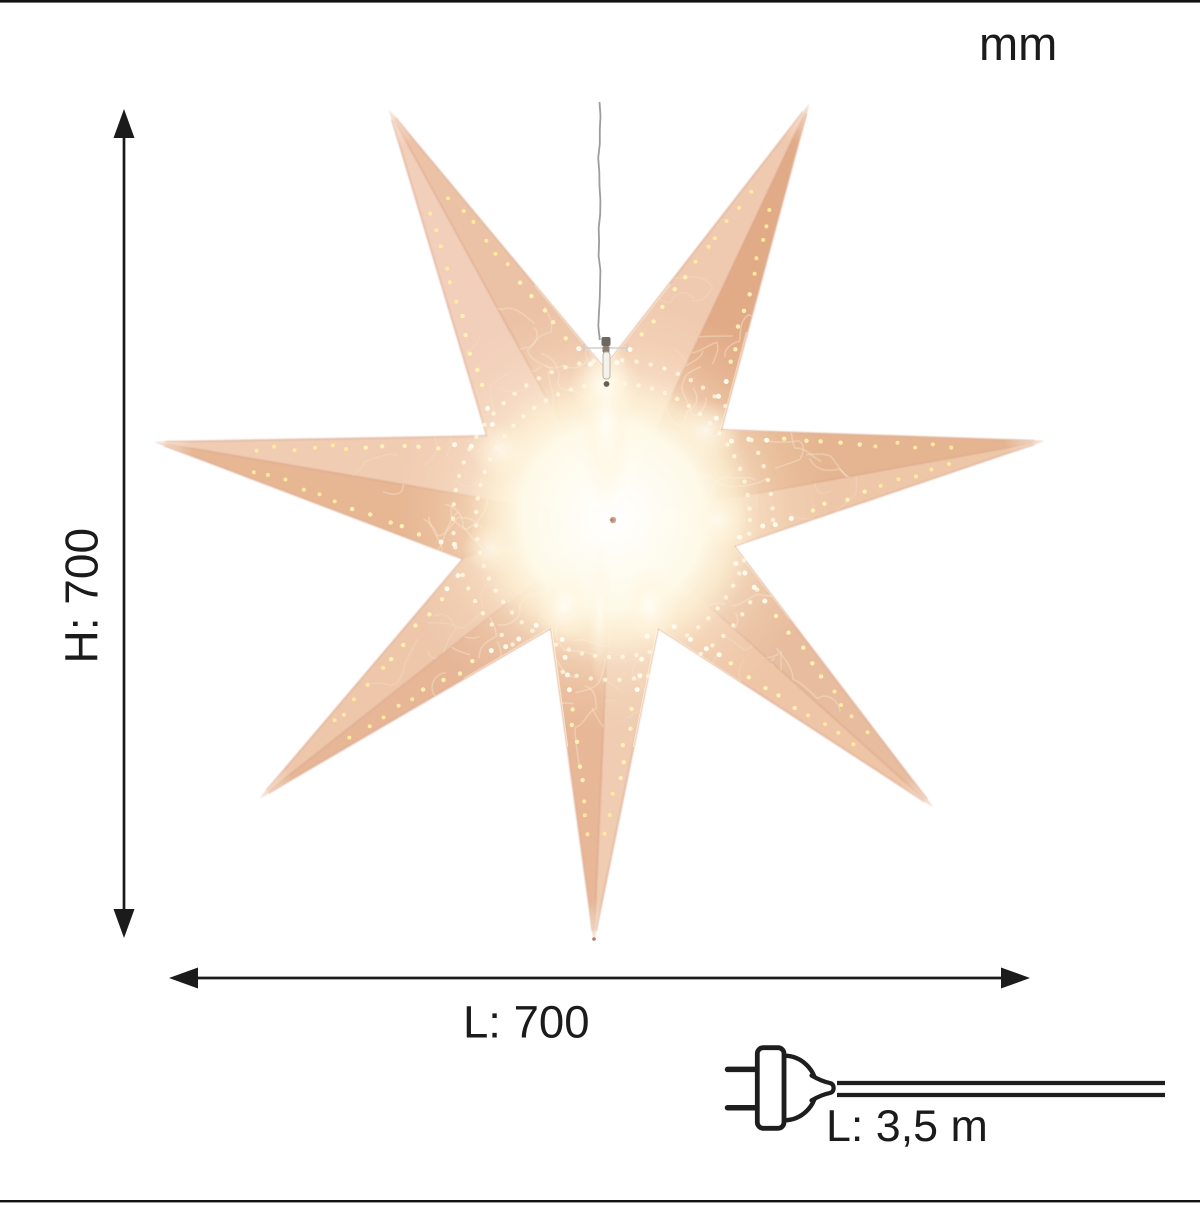 The image size is (1200, 1209). Describe the element at coordinates (1018, 43) in the screenshot. I see `svg-text: mm` at that location.